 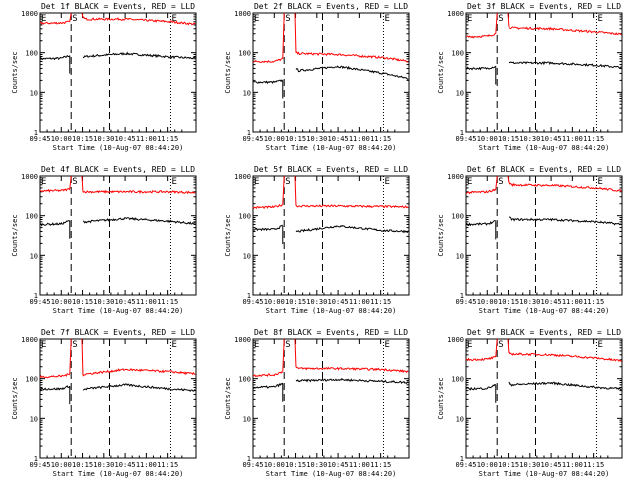 I want to click on event-marker-s: S, so click(x=287, y=345).